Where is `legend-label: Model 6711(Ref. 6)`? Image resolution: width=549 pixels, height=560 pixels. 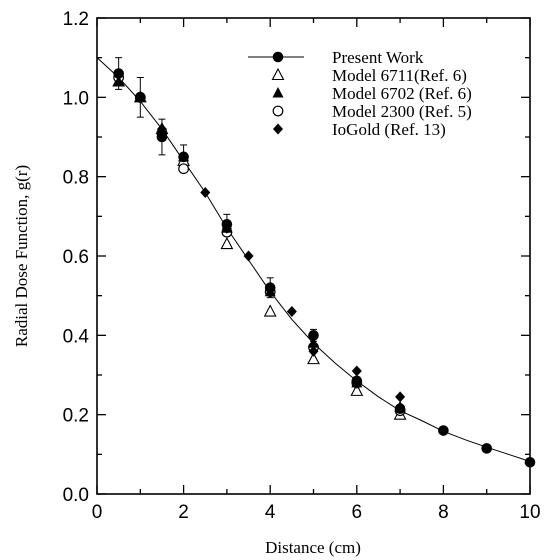
legend-label: Model 6711(Ref. 6) is located at coordinates (399, 75).